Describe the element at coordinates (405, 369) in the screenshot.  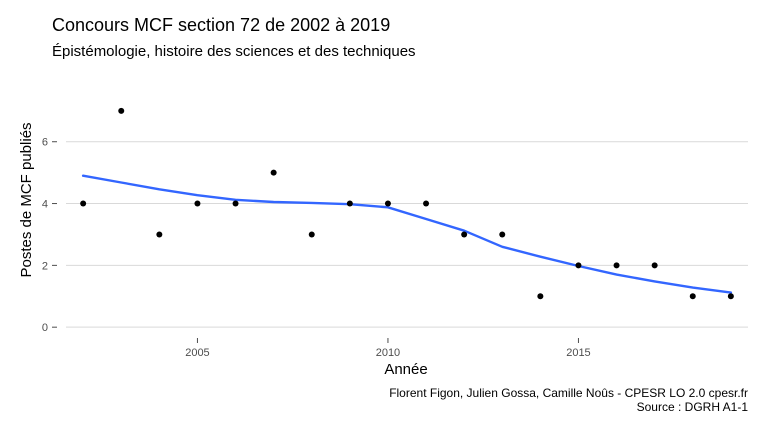
I see `x-axis-title: Année` at that location.